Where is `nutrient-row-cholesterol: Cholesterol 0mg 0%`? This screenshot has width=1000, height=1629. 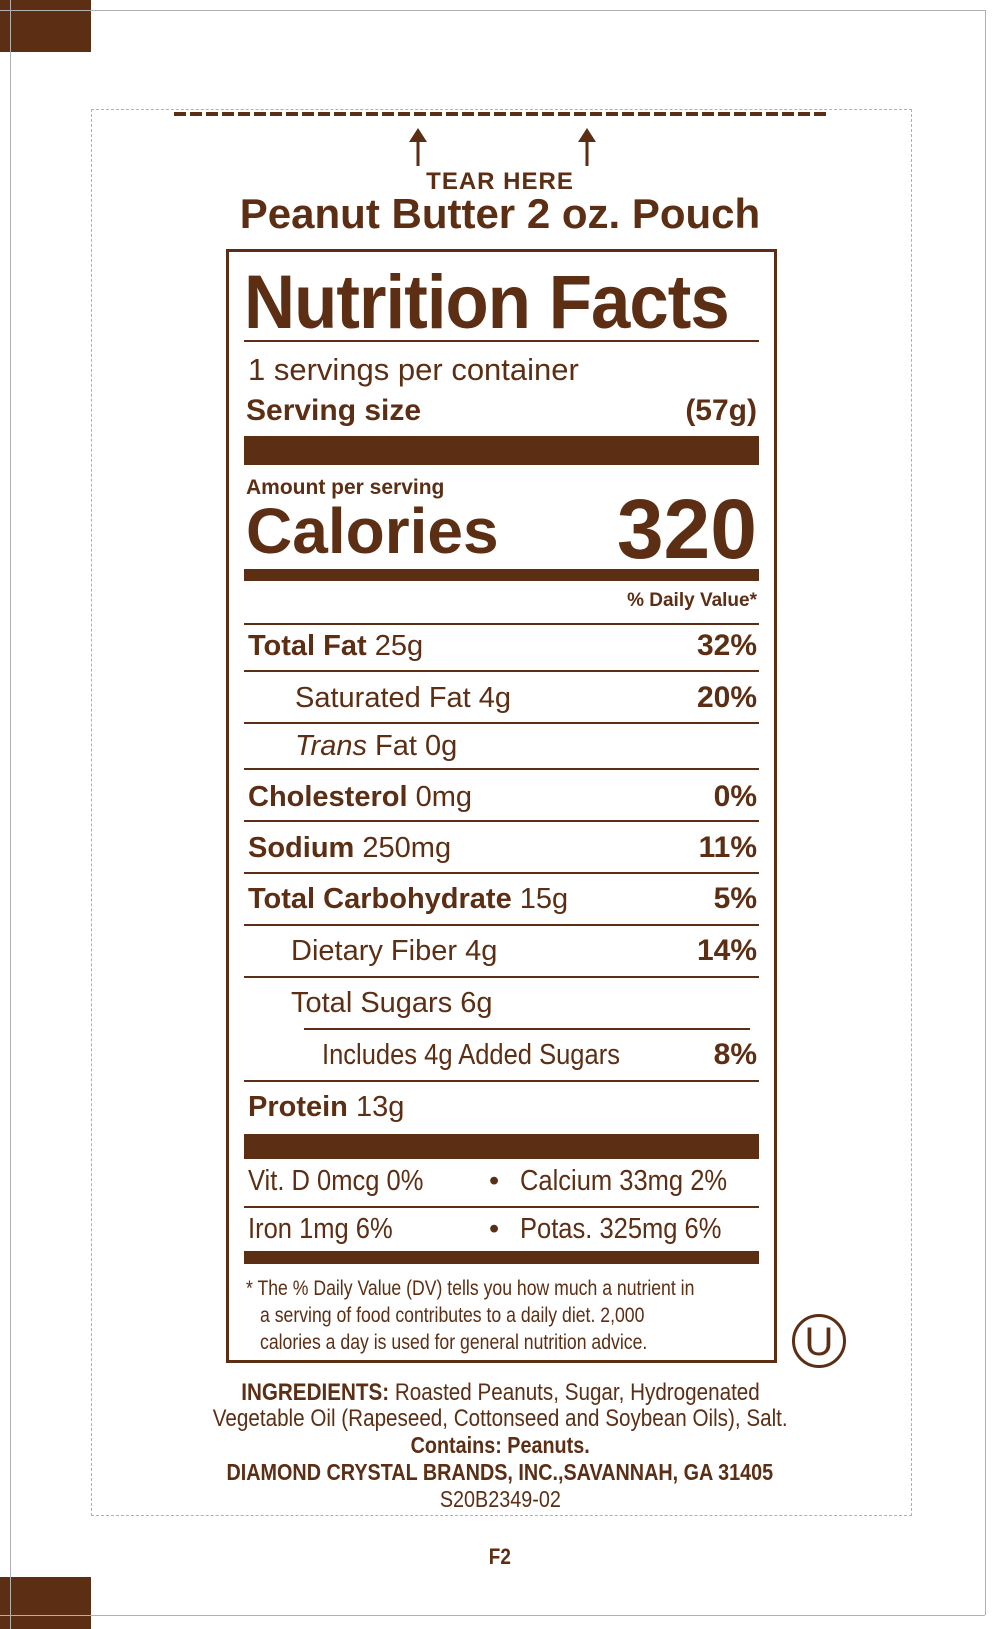 nutrient-row-cholesterol: Cholesterol 0mg 0% is located at coordinates (502, 796).